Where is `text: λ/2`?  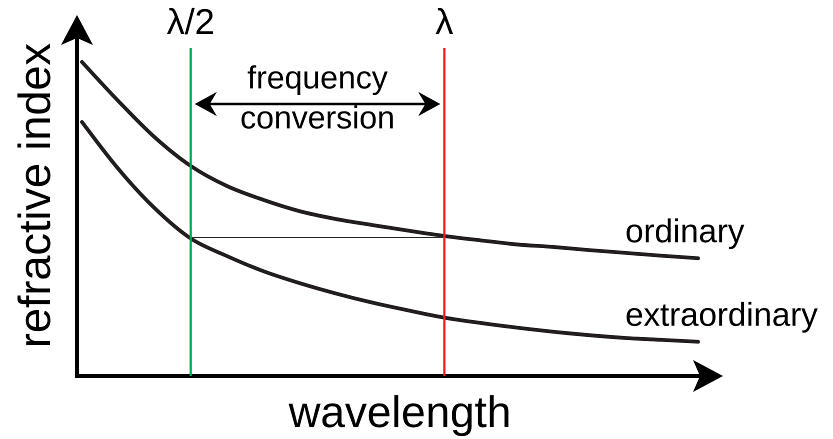
text: λ/2 is located at coordinates (189, 21).